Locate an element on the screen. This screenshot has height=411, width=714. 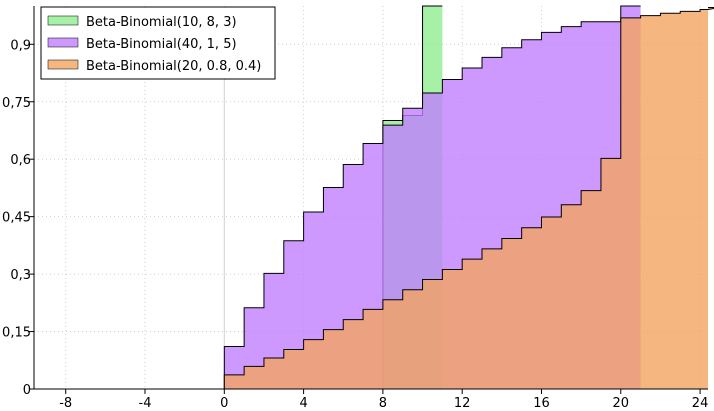
x-tick-label: 16 is located at coordinates (541, 403).